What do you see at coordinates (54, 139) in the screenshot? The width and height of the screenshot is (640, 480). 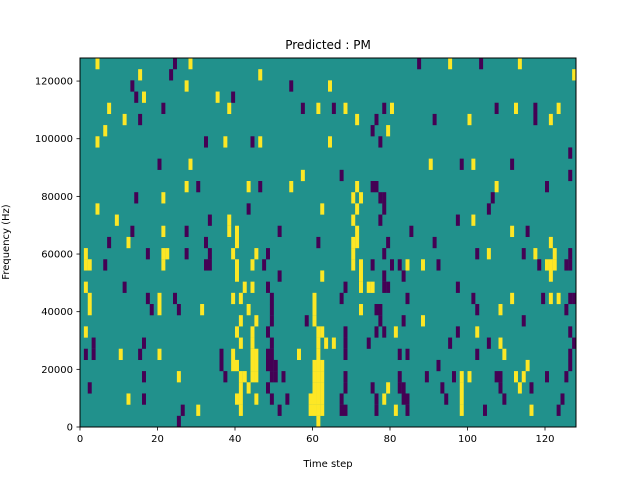 I see `y-tick-label: 100000` at bounding box center [54, 139].